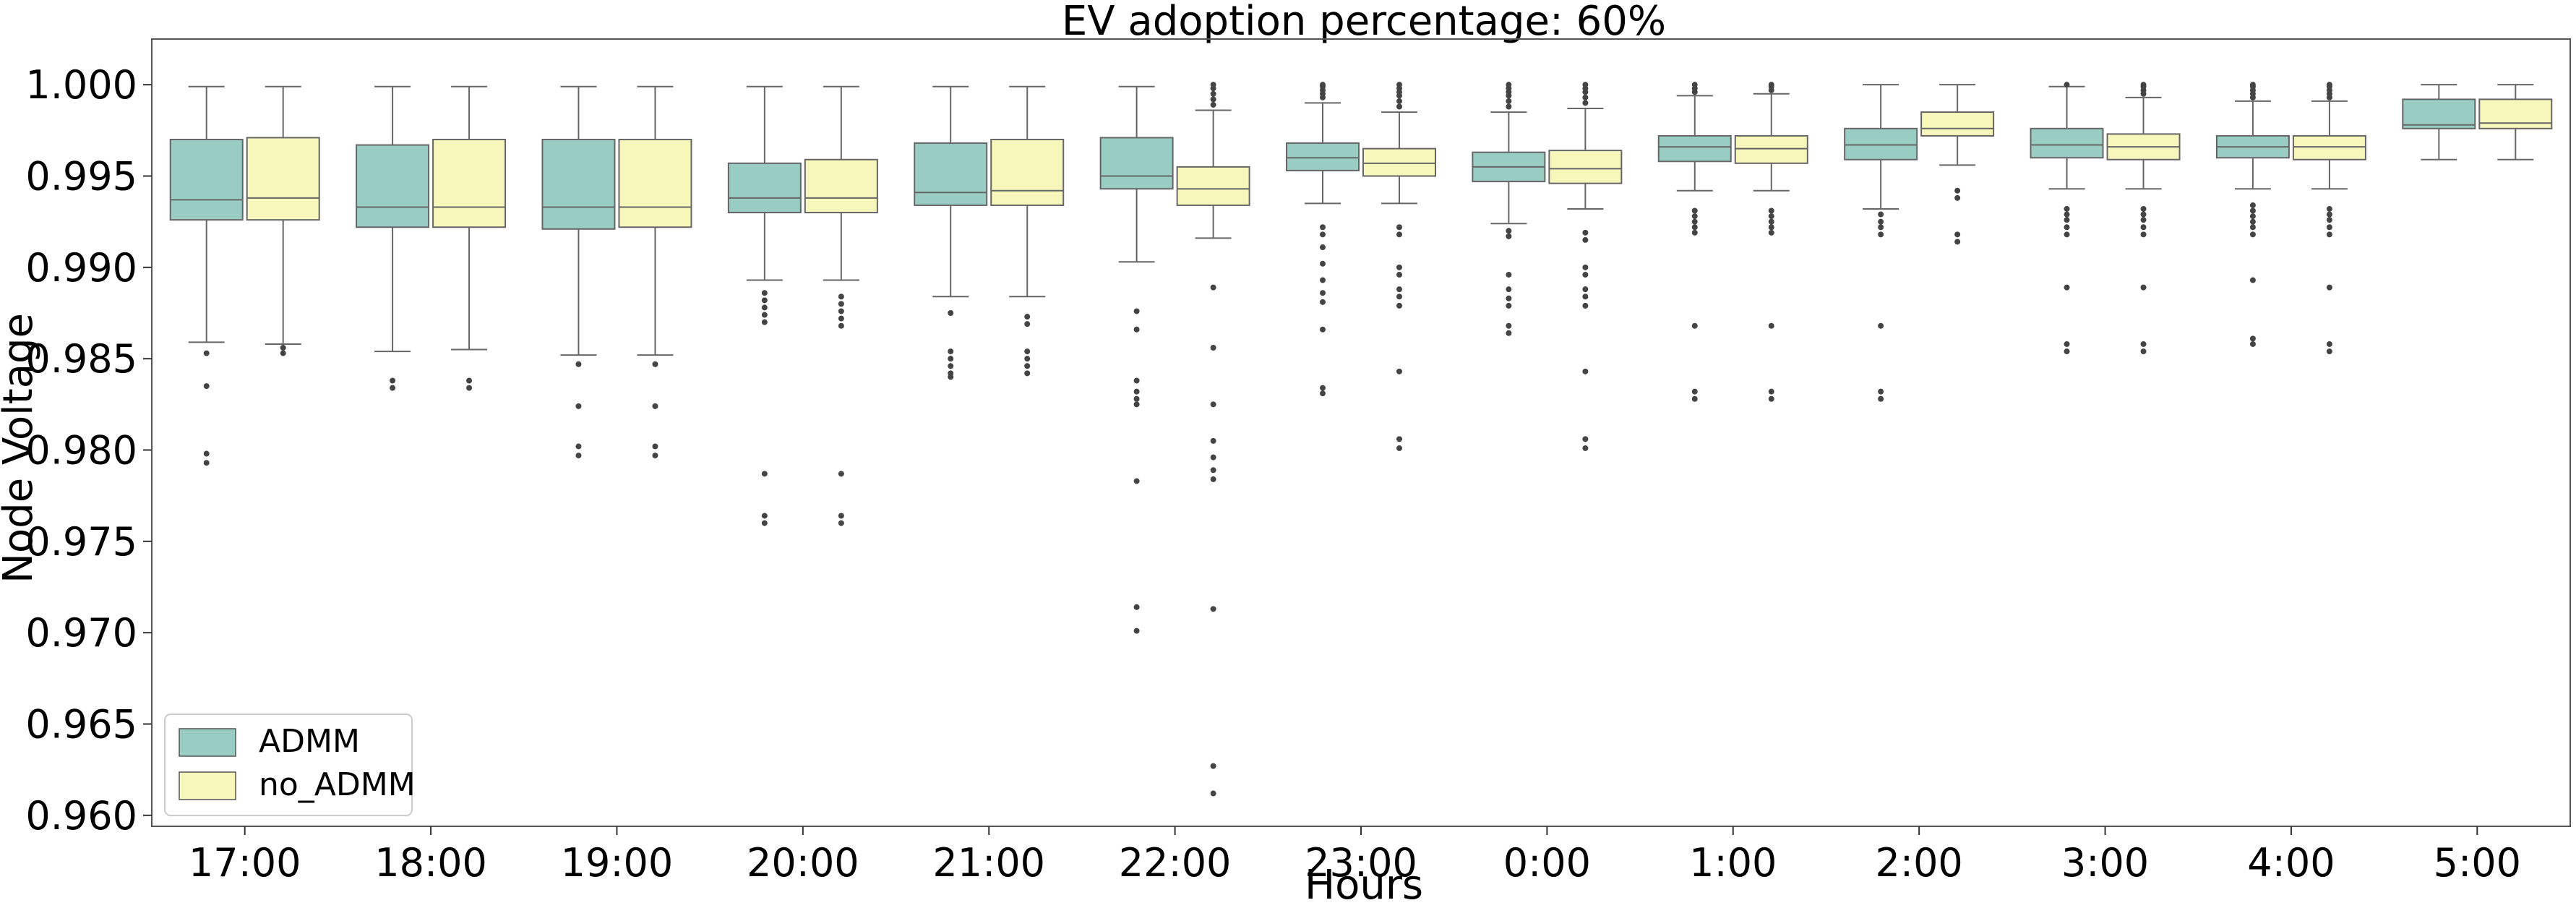 This screenshot has width=2576, height=908. I want to click on y-tick-label: 0.960, so click(81, 816).